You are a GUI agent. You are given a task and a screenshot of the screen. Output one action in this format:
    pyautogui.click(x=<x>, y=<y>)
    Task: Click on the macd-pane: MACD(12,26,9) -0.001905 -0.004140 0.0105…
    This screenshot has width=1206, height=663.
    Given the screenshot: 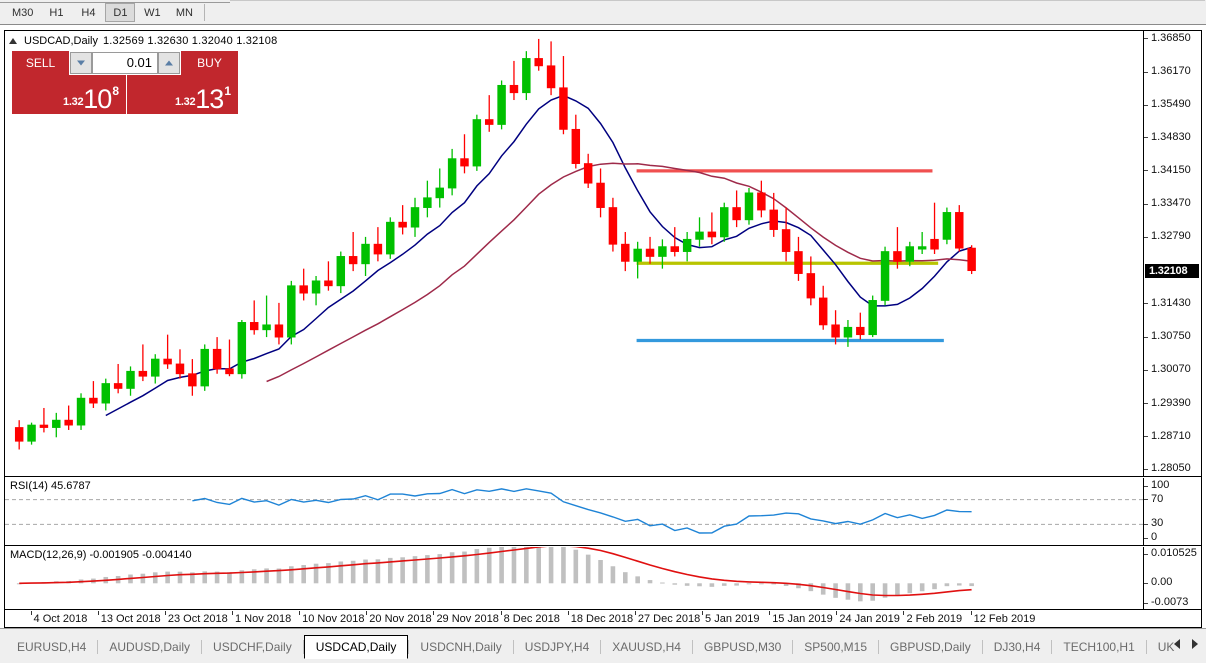 What is the action you would take?
    pyautogui.click(x=603, y=578)
    